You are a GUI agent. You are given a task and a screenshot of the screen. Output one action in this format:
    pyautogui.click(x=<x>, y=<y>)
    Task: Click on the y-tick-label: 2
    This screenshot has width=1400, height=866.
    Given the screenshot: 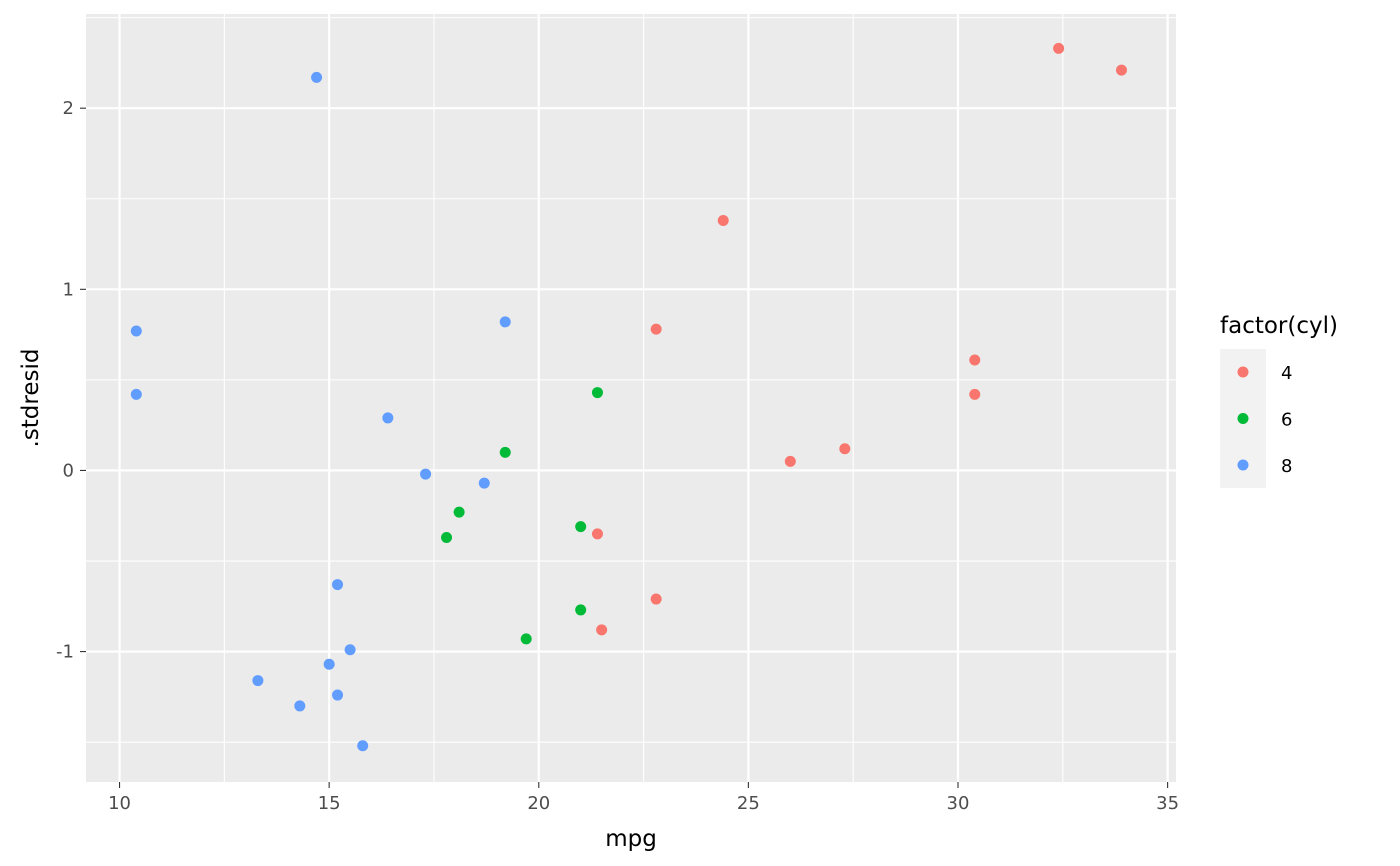 What is the action you would take?
    pyautogui.click(x=68, y=108)
    